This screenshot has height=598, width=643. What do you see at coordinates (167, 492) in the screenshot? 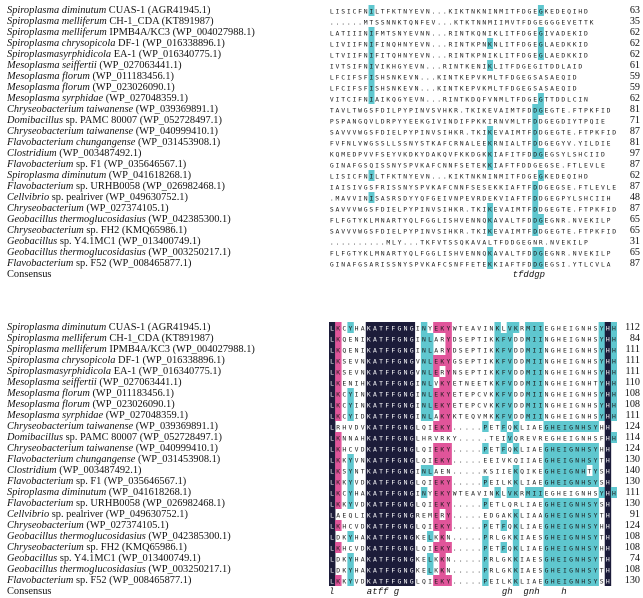
I see `sequence-name: Spiroplasma diminutum (WP_041618268.1)` at bounding box center [167, 492].